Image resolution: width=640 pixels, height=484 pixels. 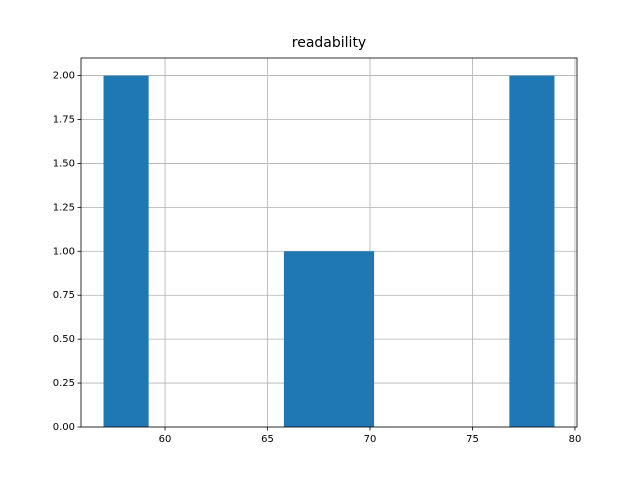 What do you see at coordinates (64, 120) in the screenshot?
I see `y-tick-label: 1.75` at bounding box center [64, 120].